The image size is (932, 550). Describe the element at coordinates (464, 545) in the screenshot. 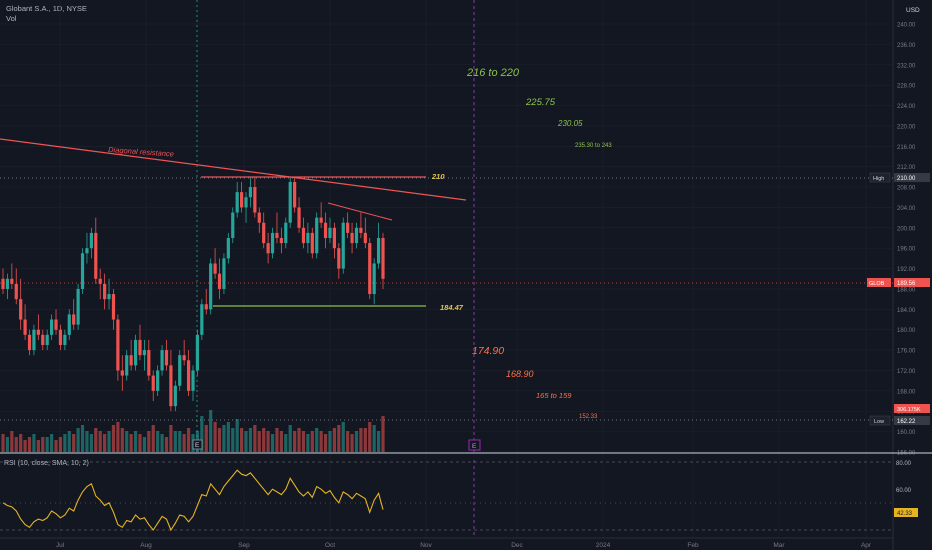

I see `time-axis: Jul Aug Sep Oct Nov Dec 2024 Feb Mar Apr` at that location.